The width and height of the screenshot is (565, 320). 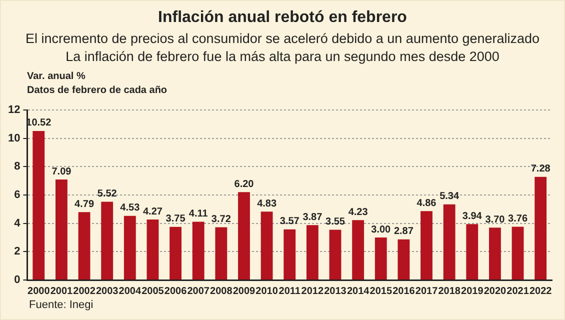 What do you see at coordinates (472, 216) in the screenshot?
I see `data-label: 3.94` at bounding box center [472, 216].